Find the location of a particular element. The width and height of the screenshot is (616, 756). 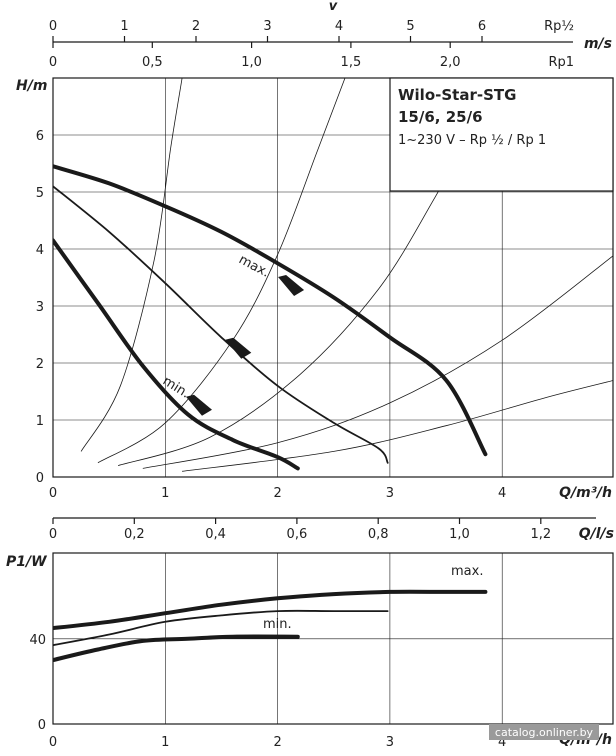

power-x-ticks: 0 1 2 3 4 is located at coordinates (277, 742).